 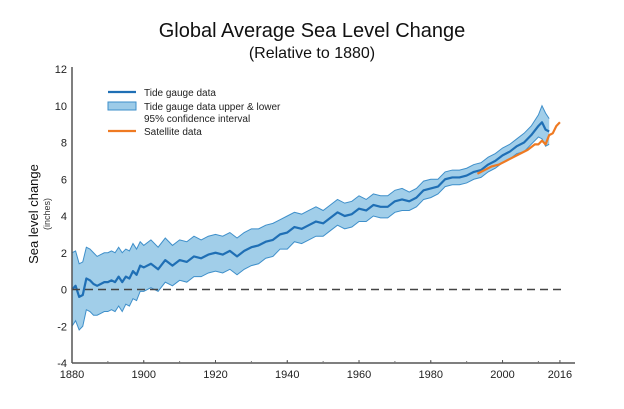 I want to click on y-tick-label: 0, so click(x=64, y=291).